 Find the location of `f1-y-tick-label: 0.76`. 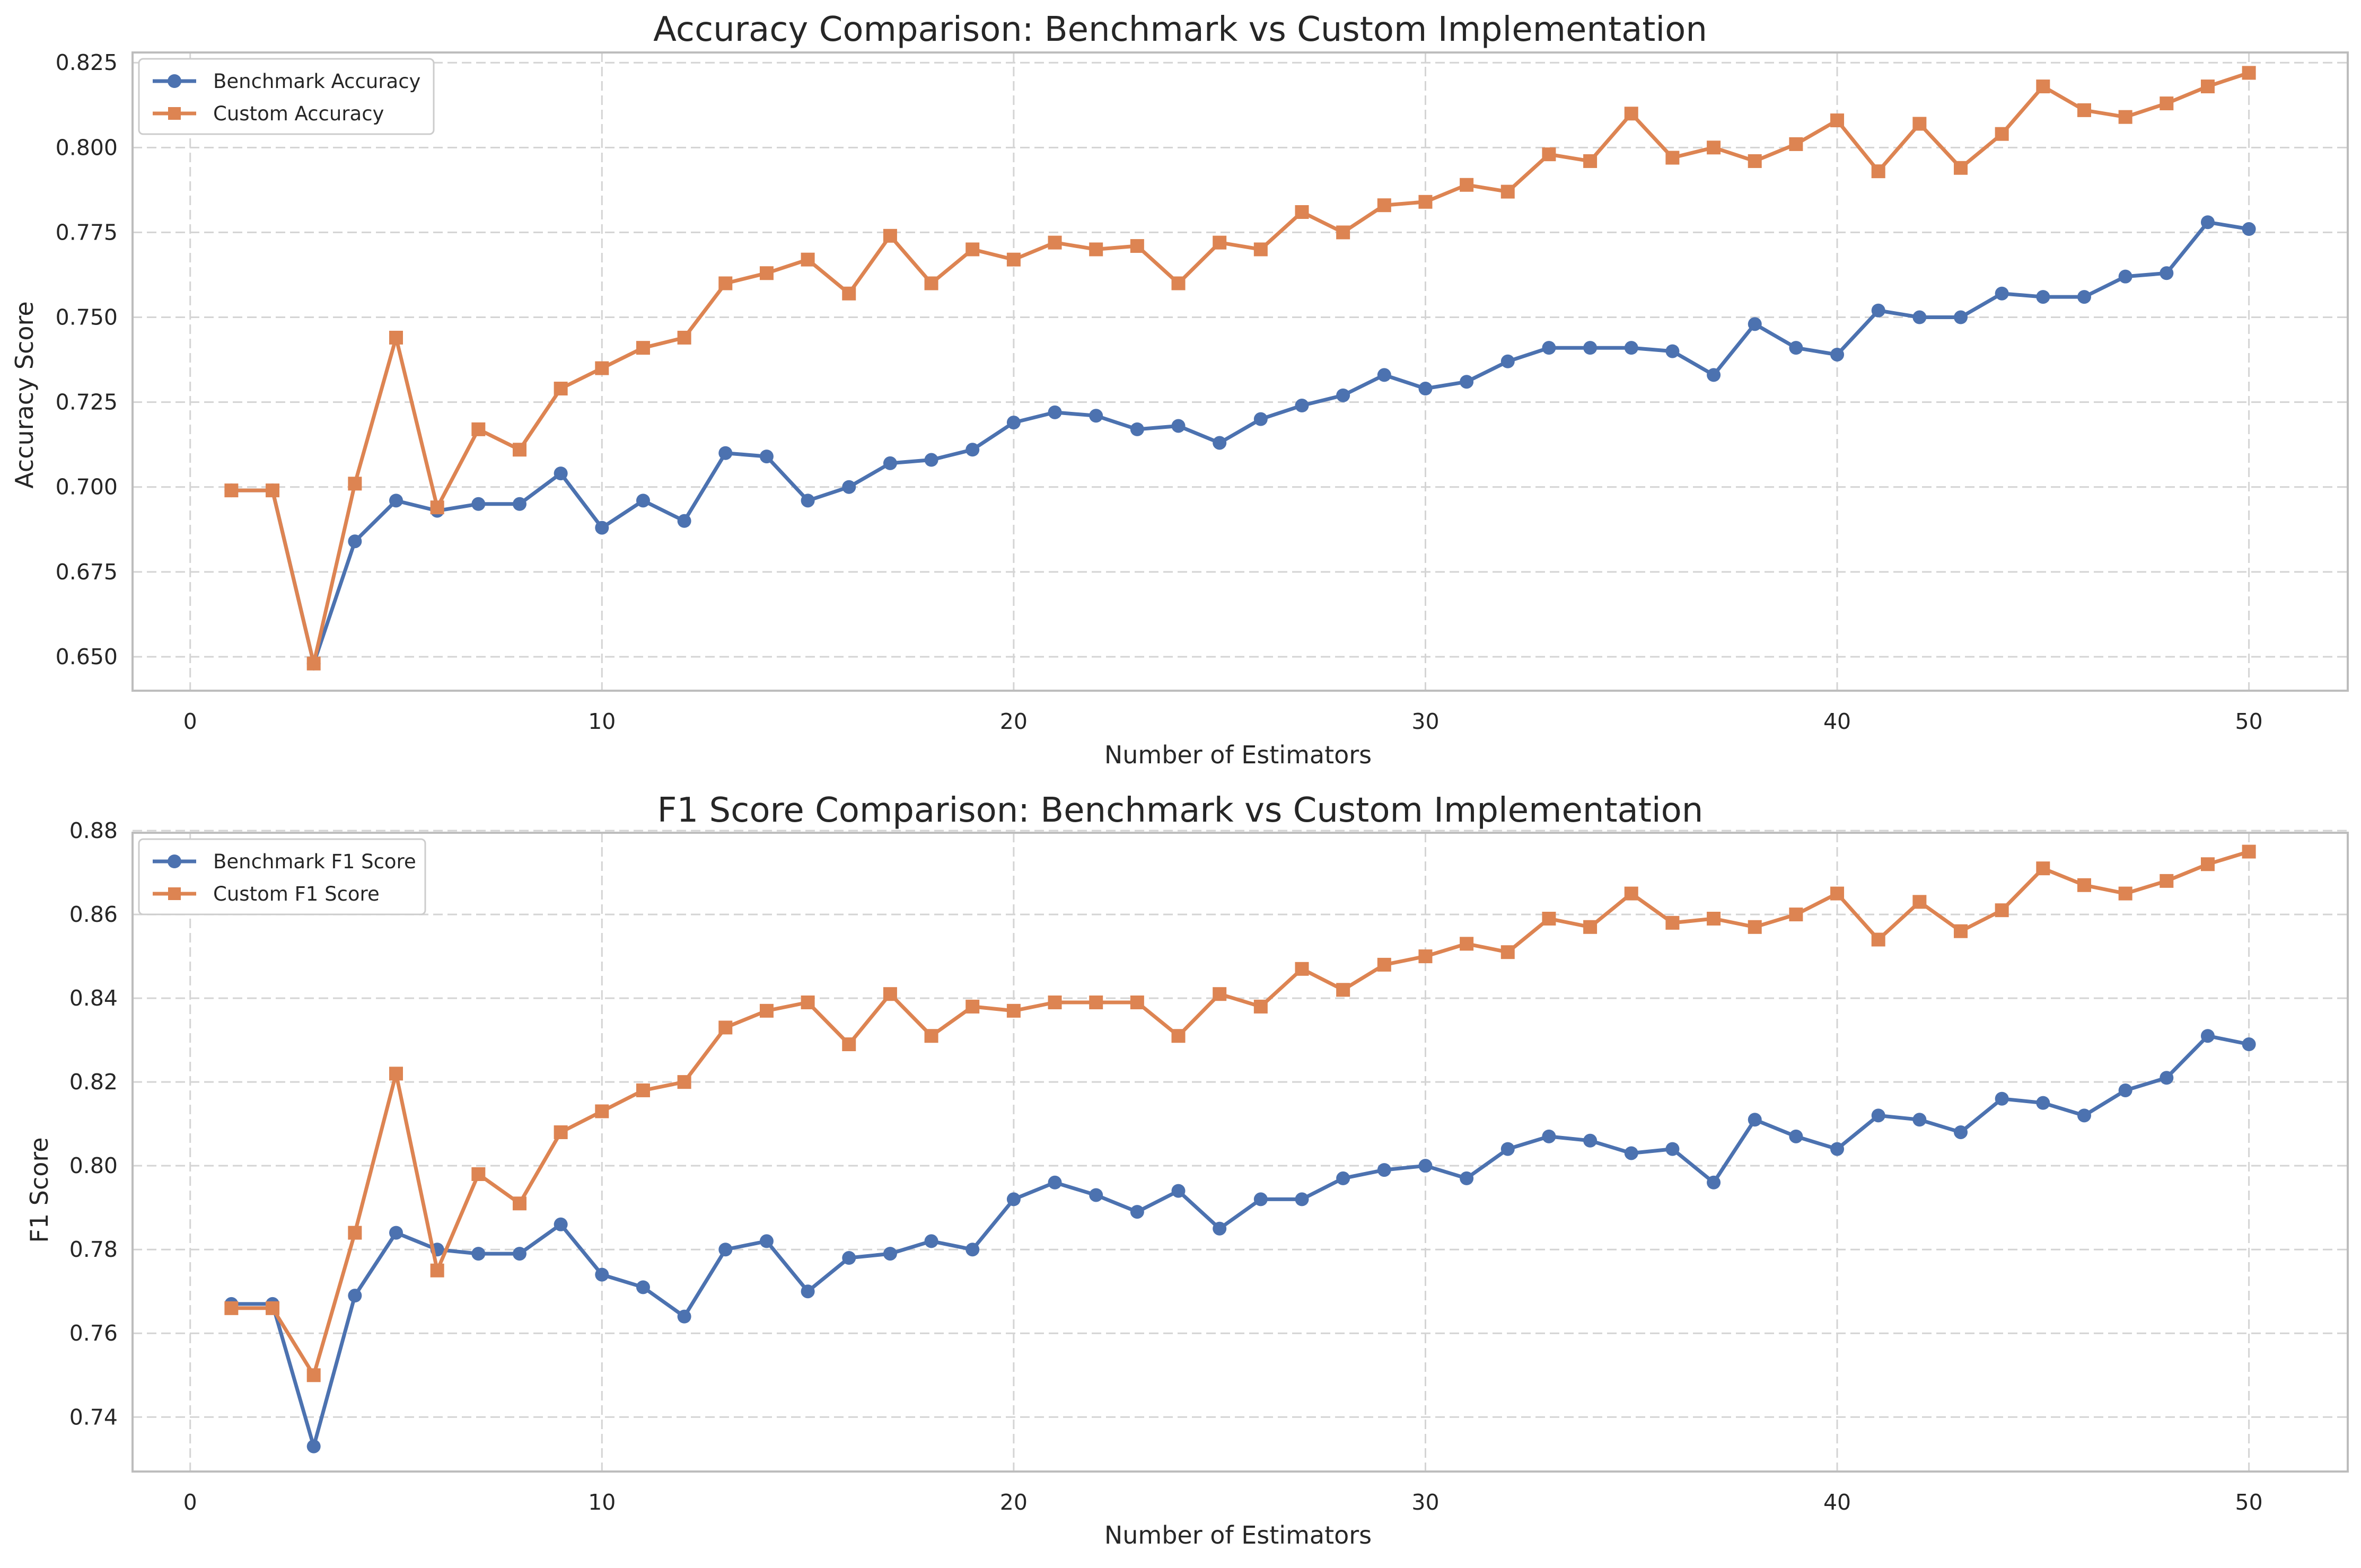

f1-y-tick-label: 0.76 is located at coordinates (93, 1333).